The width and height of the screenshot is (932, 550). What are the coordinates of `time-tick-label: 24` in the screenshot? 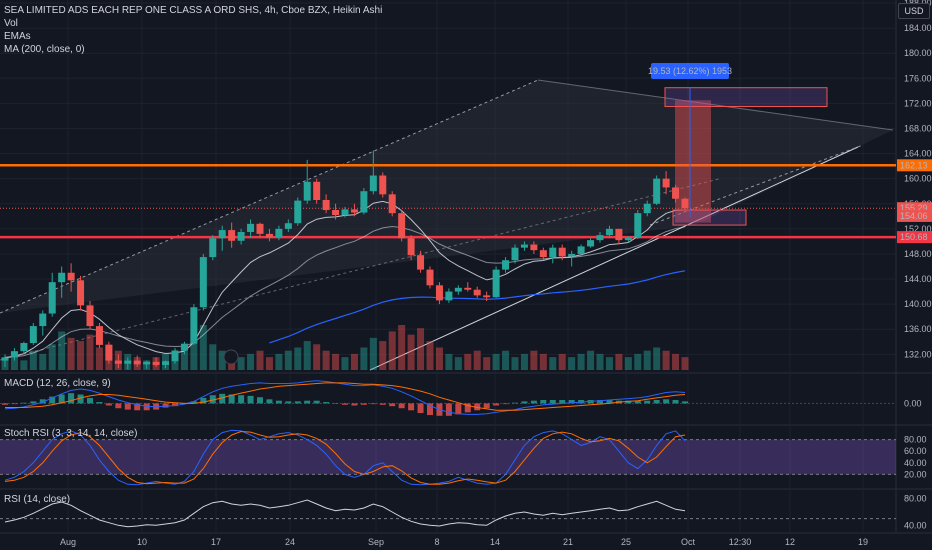 It's located at (290, 542).